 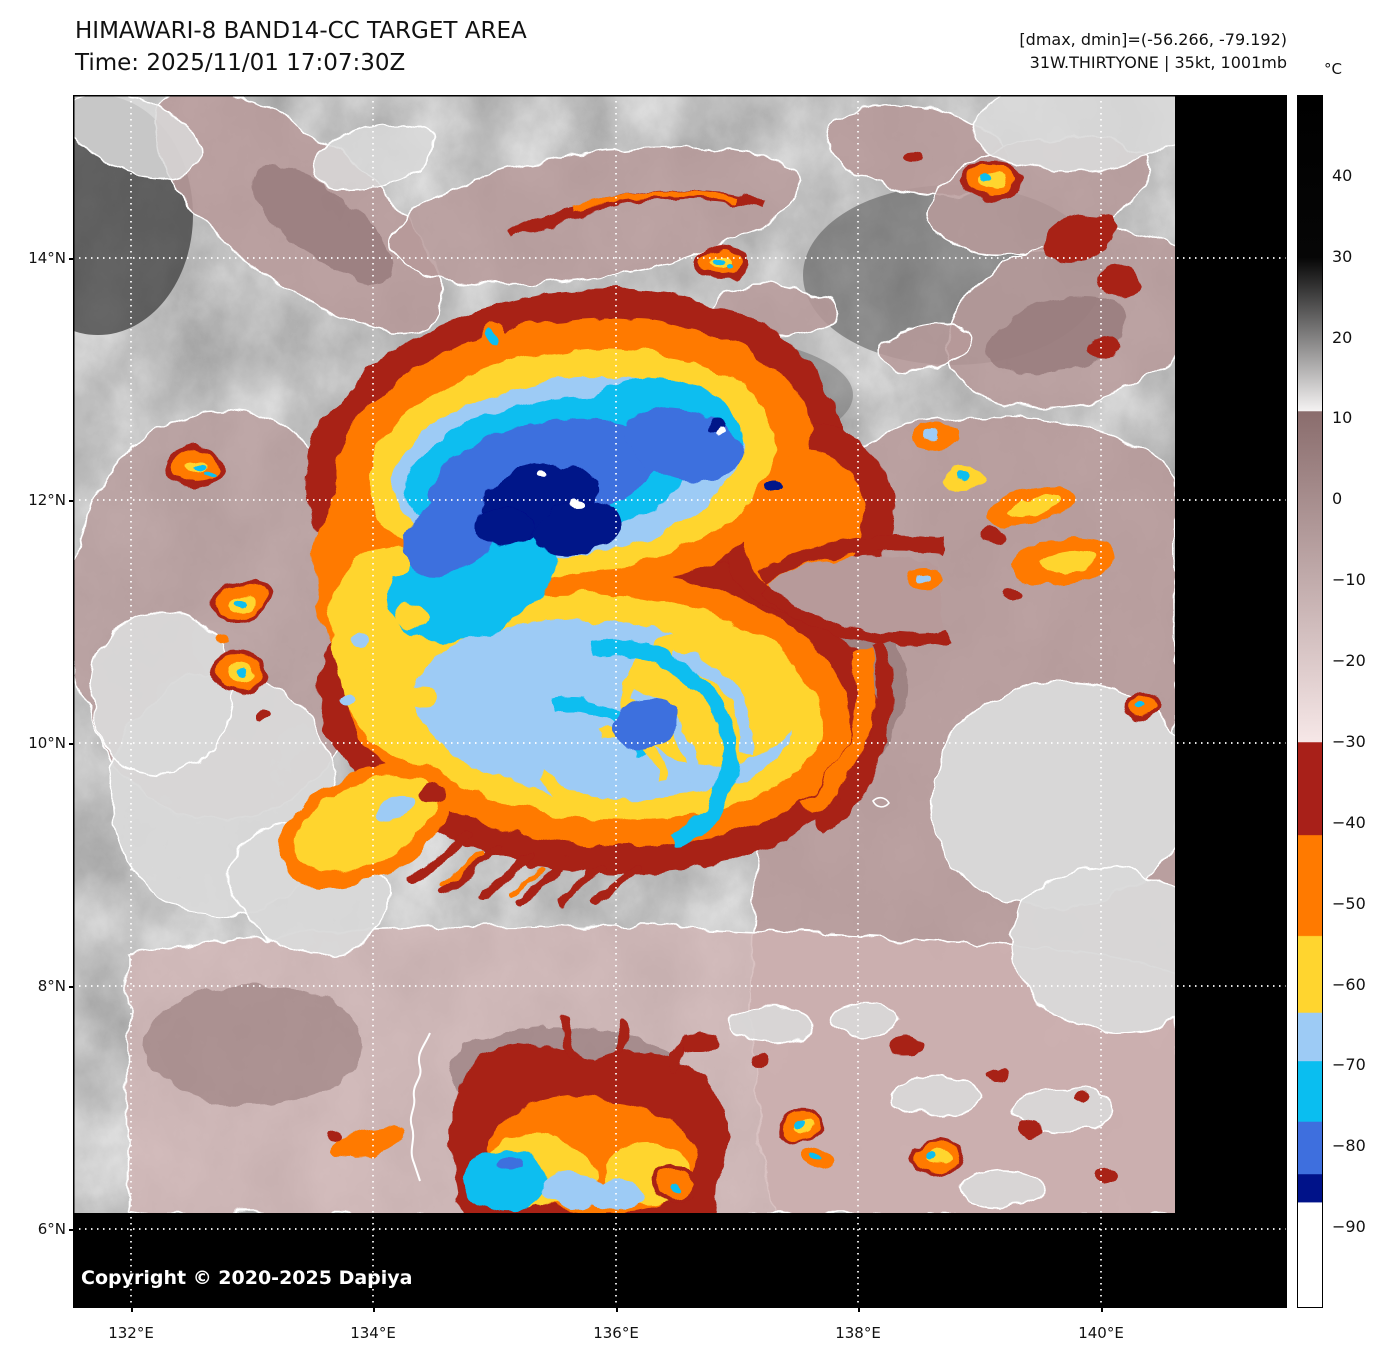 What do you see at coordinates (365, 826) in the screenshot?
I see `southwest-band` at bounding box center [365, 826].